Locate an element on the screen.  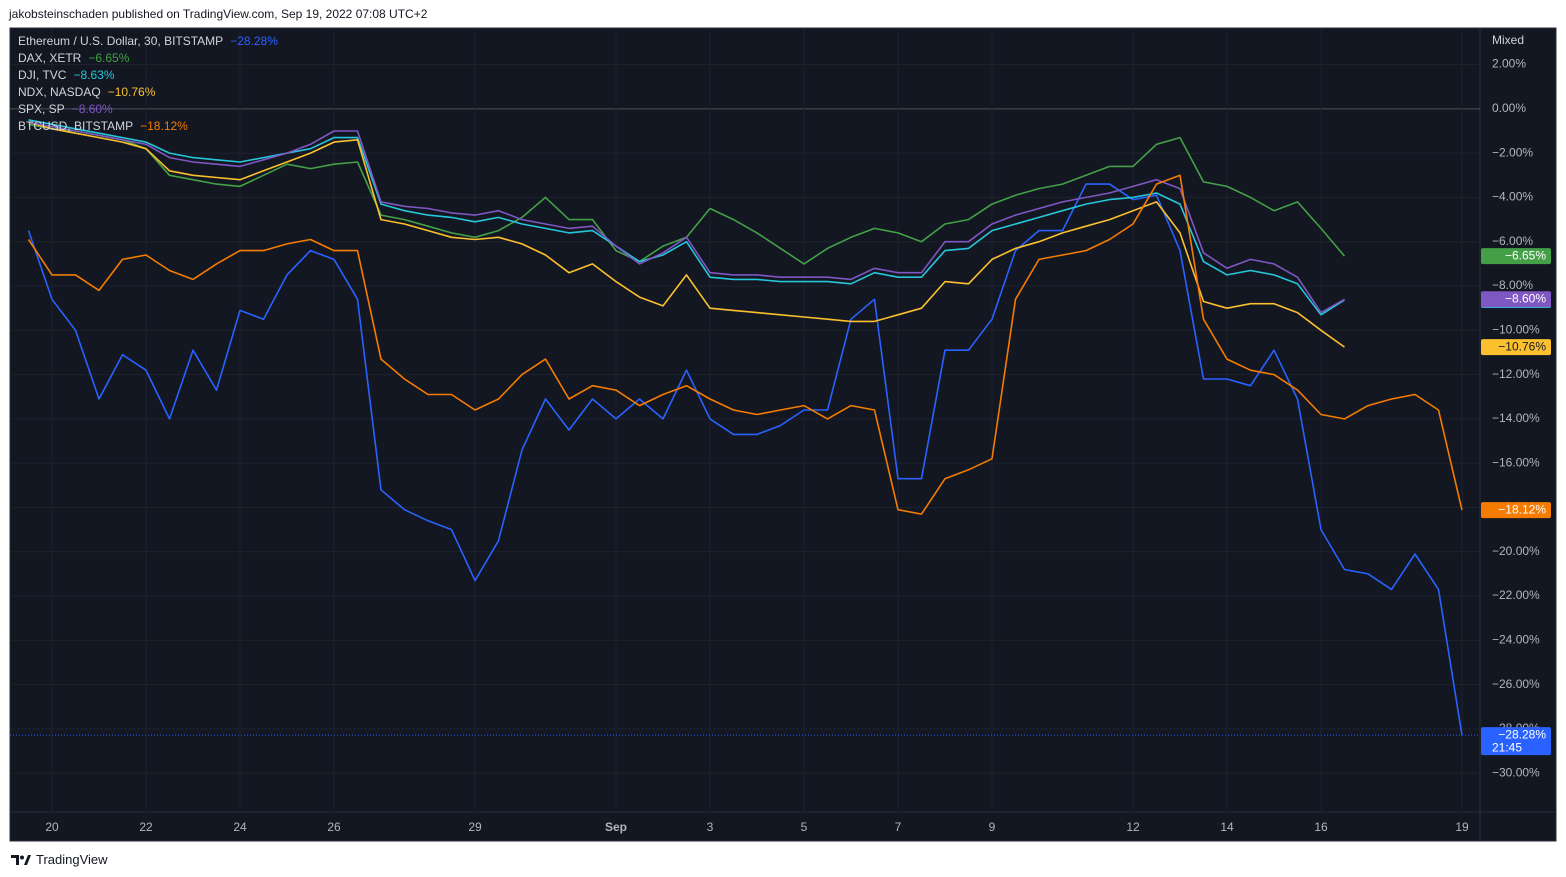
legend-value: −18.12% is located at coordinates (164, 126).